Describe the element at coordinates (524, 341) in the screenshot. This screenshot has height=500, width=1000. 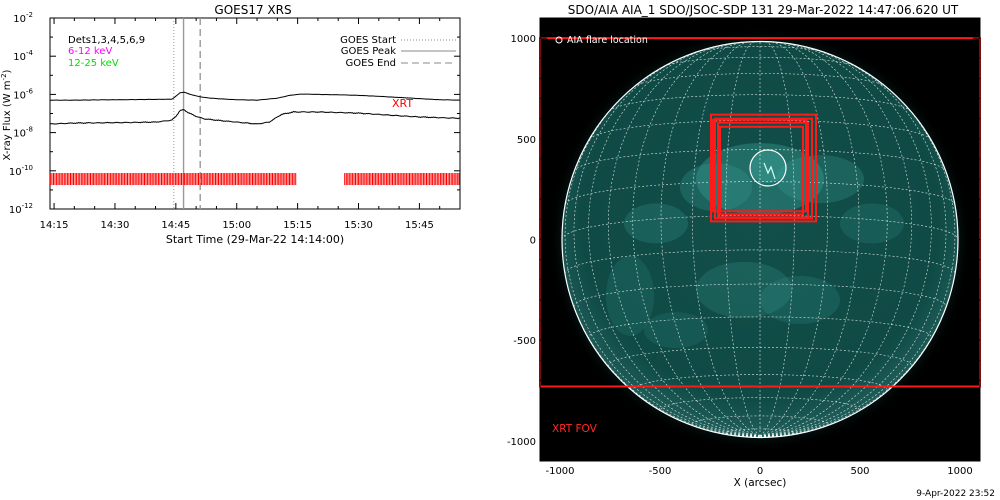
I see `aia-y-tick-label: -500` at that location.